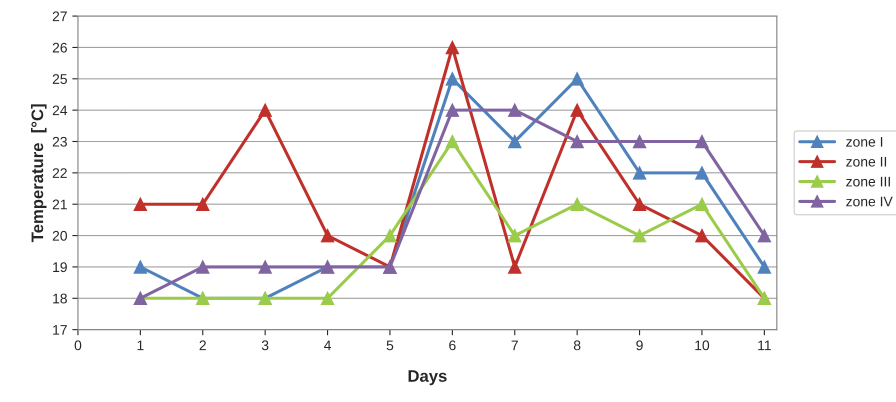 The width and height of the screenshot is (896, 402). Describe the element at coordinates (59, 141) in the screenshot. I see `y-tick-label: 23` at that location.